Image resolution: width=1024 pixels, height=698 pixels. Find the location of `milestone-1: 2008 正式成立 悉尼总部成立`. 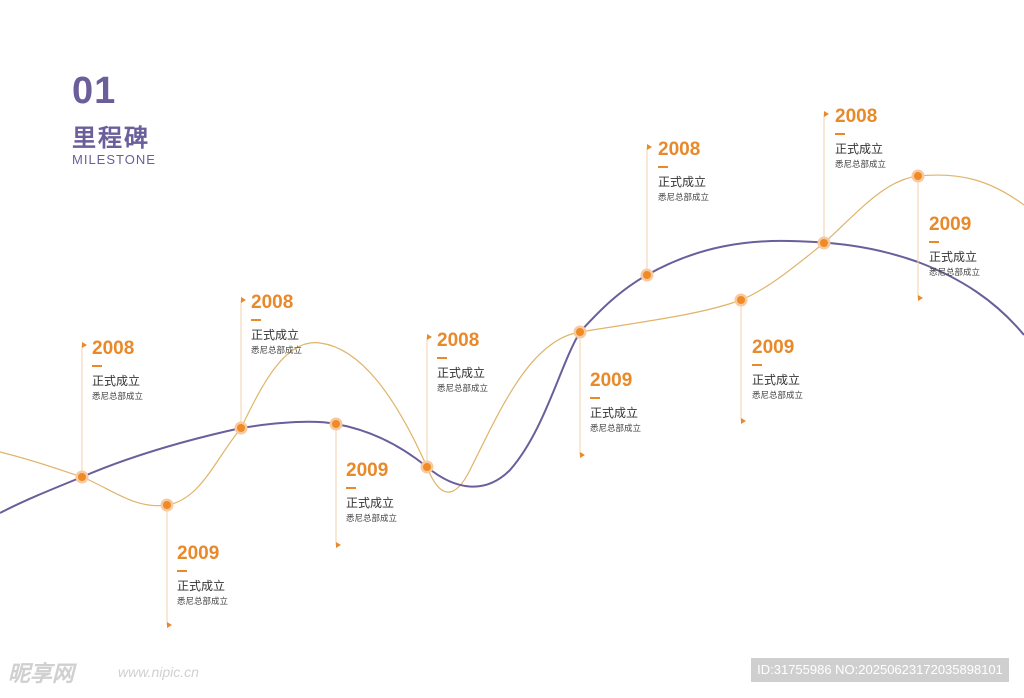

milestone-1: 2008 正式成立 悉尼总部成立 is located at coordinates (152, 371).